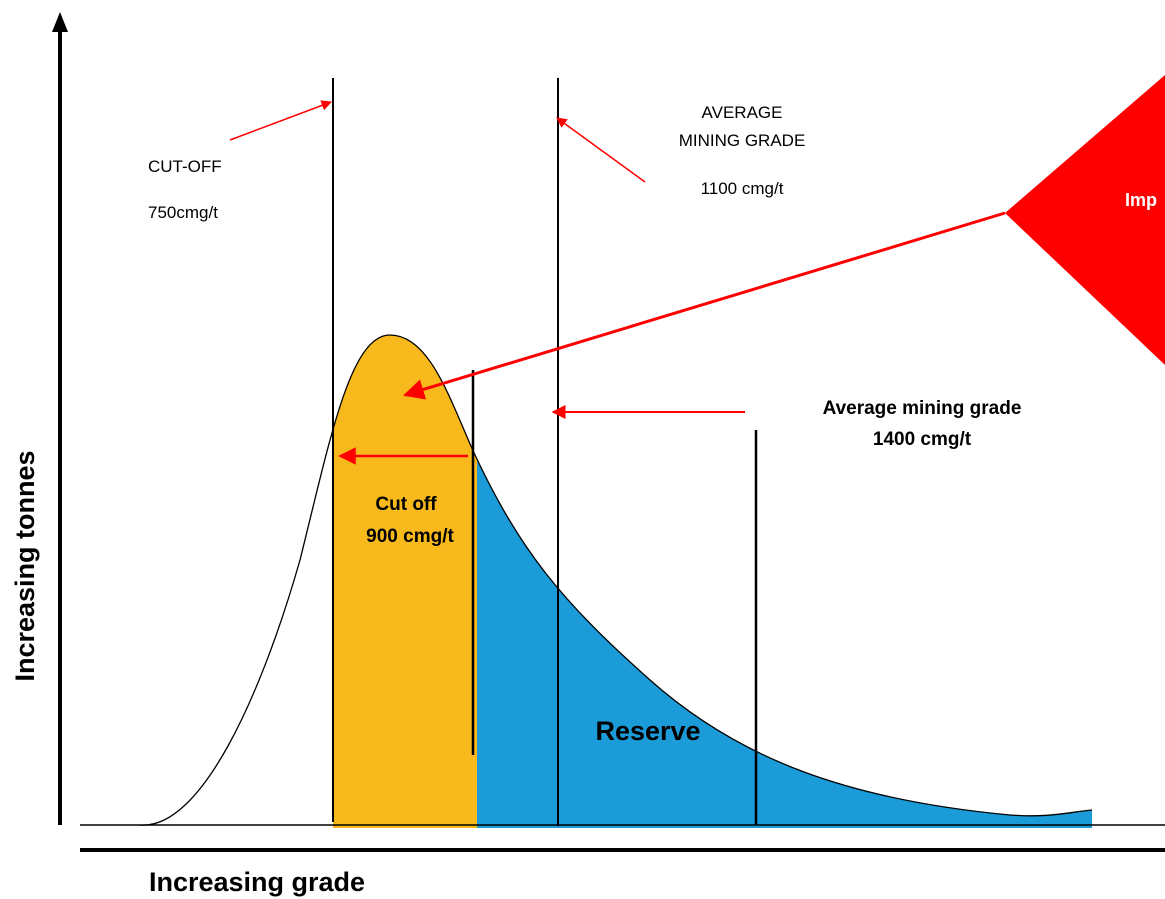 This screenshot has height=899, width=1165. I want to click on x-axis-label: Increasing grade, so click(257, 882).